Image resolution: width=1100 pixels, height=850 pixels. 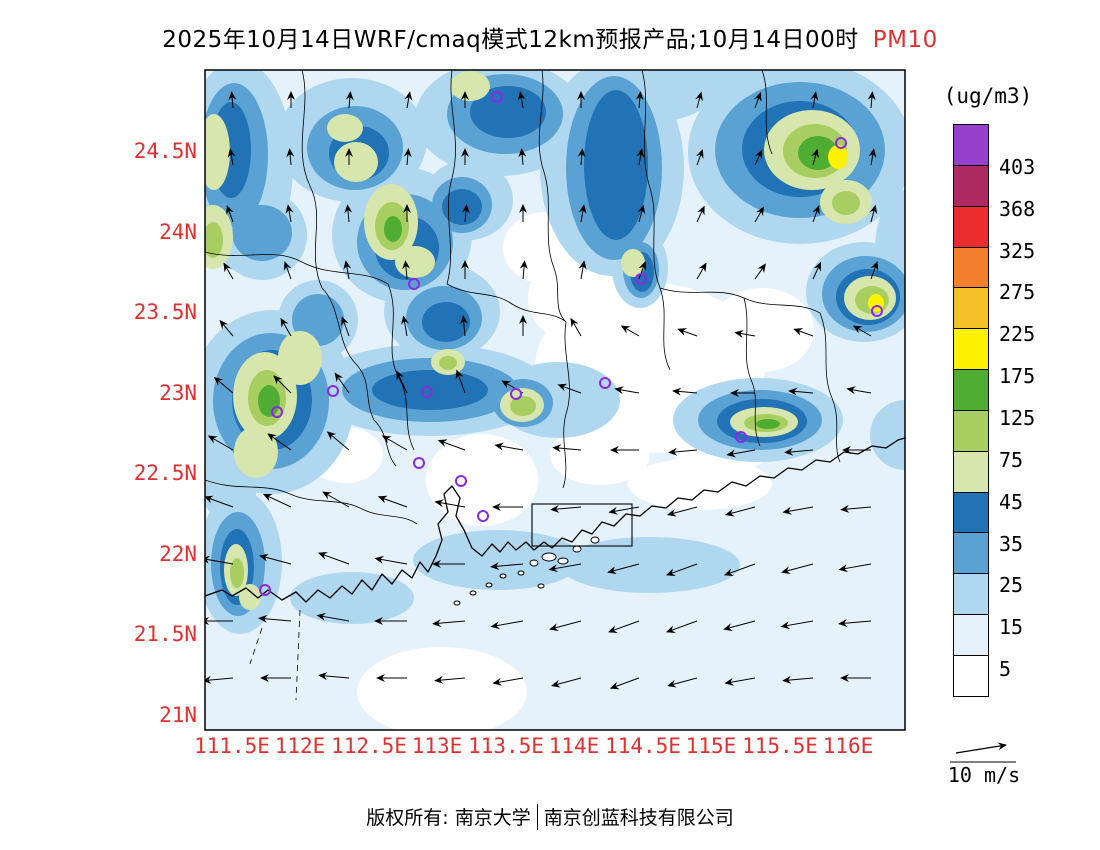 I want to click on colorbar-tick-label: 325, so click(x=1017, y=250).